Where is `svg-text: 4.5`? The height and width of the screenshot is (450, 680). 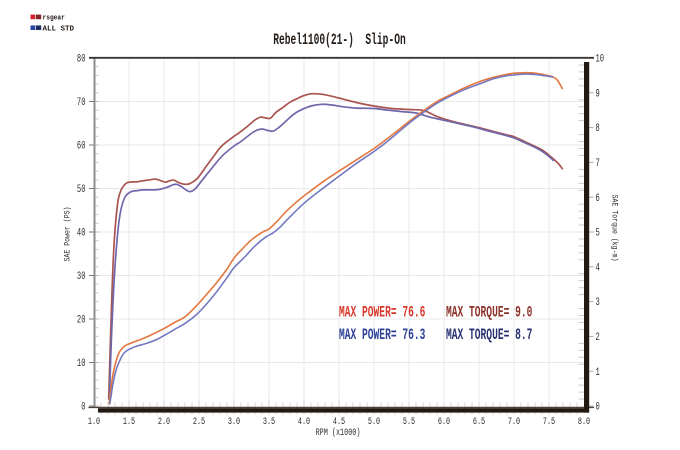 svg-text: 4.5 is located at coordinates (339, 422).